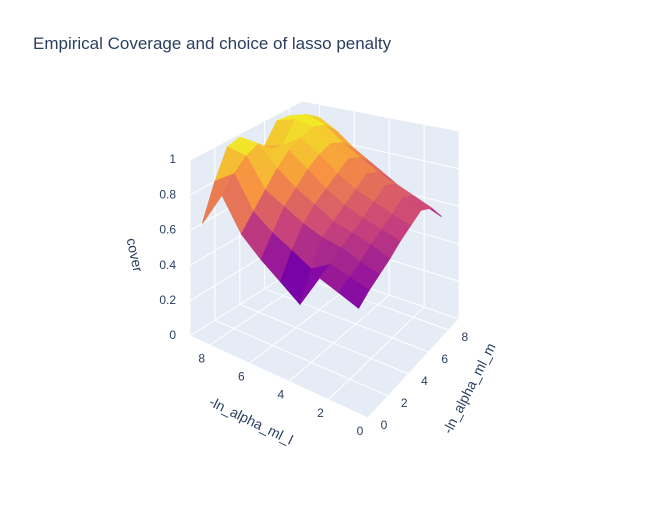  I want to click on surface-mesh, so click(321, 211).